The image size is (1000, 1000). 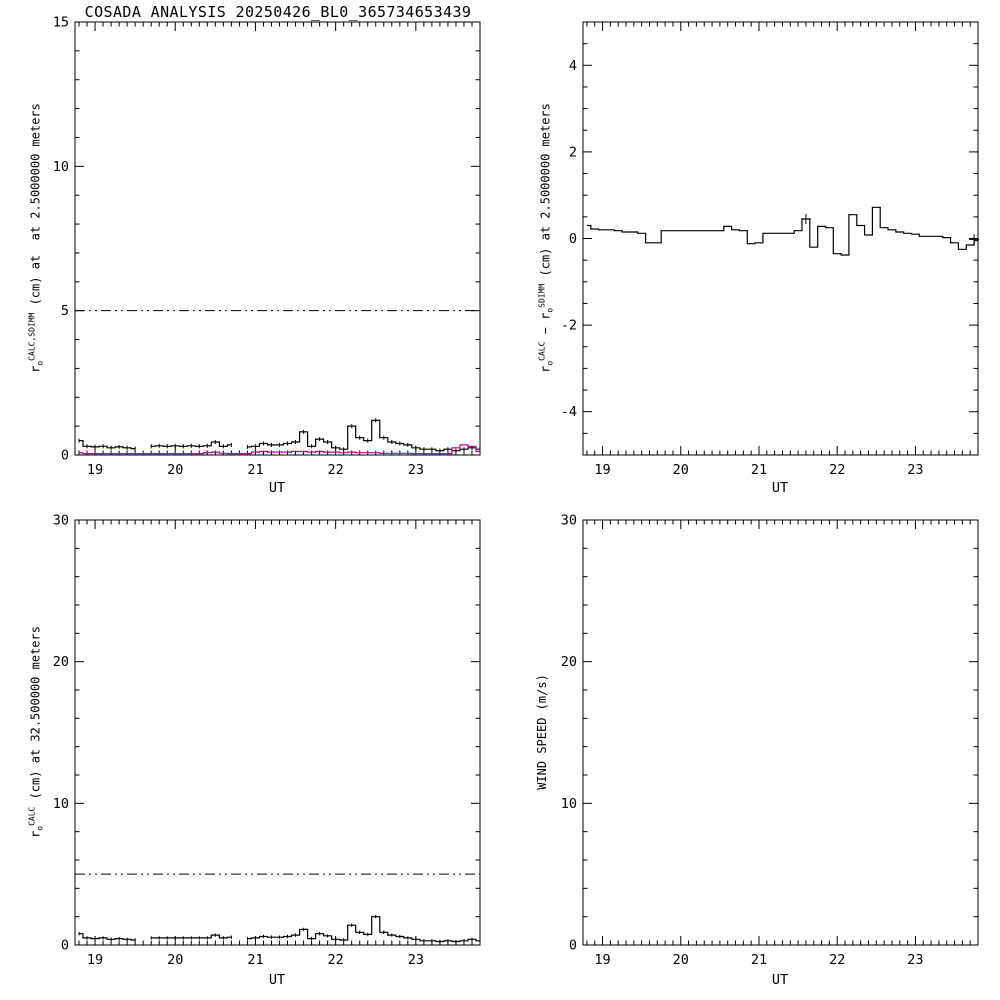 What do you see at coordinates (277, 488) in the screenshot?
I see `xlabel-ut-top-left: UT` at bounding box center [277, 488].